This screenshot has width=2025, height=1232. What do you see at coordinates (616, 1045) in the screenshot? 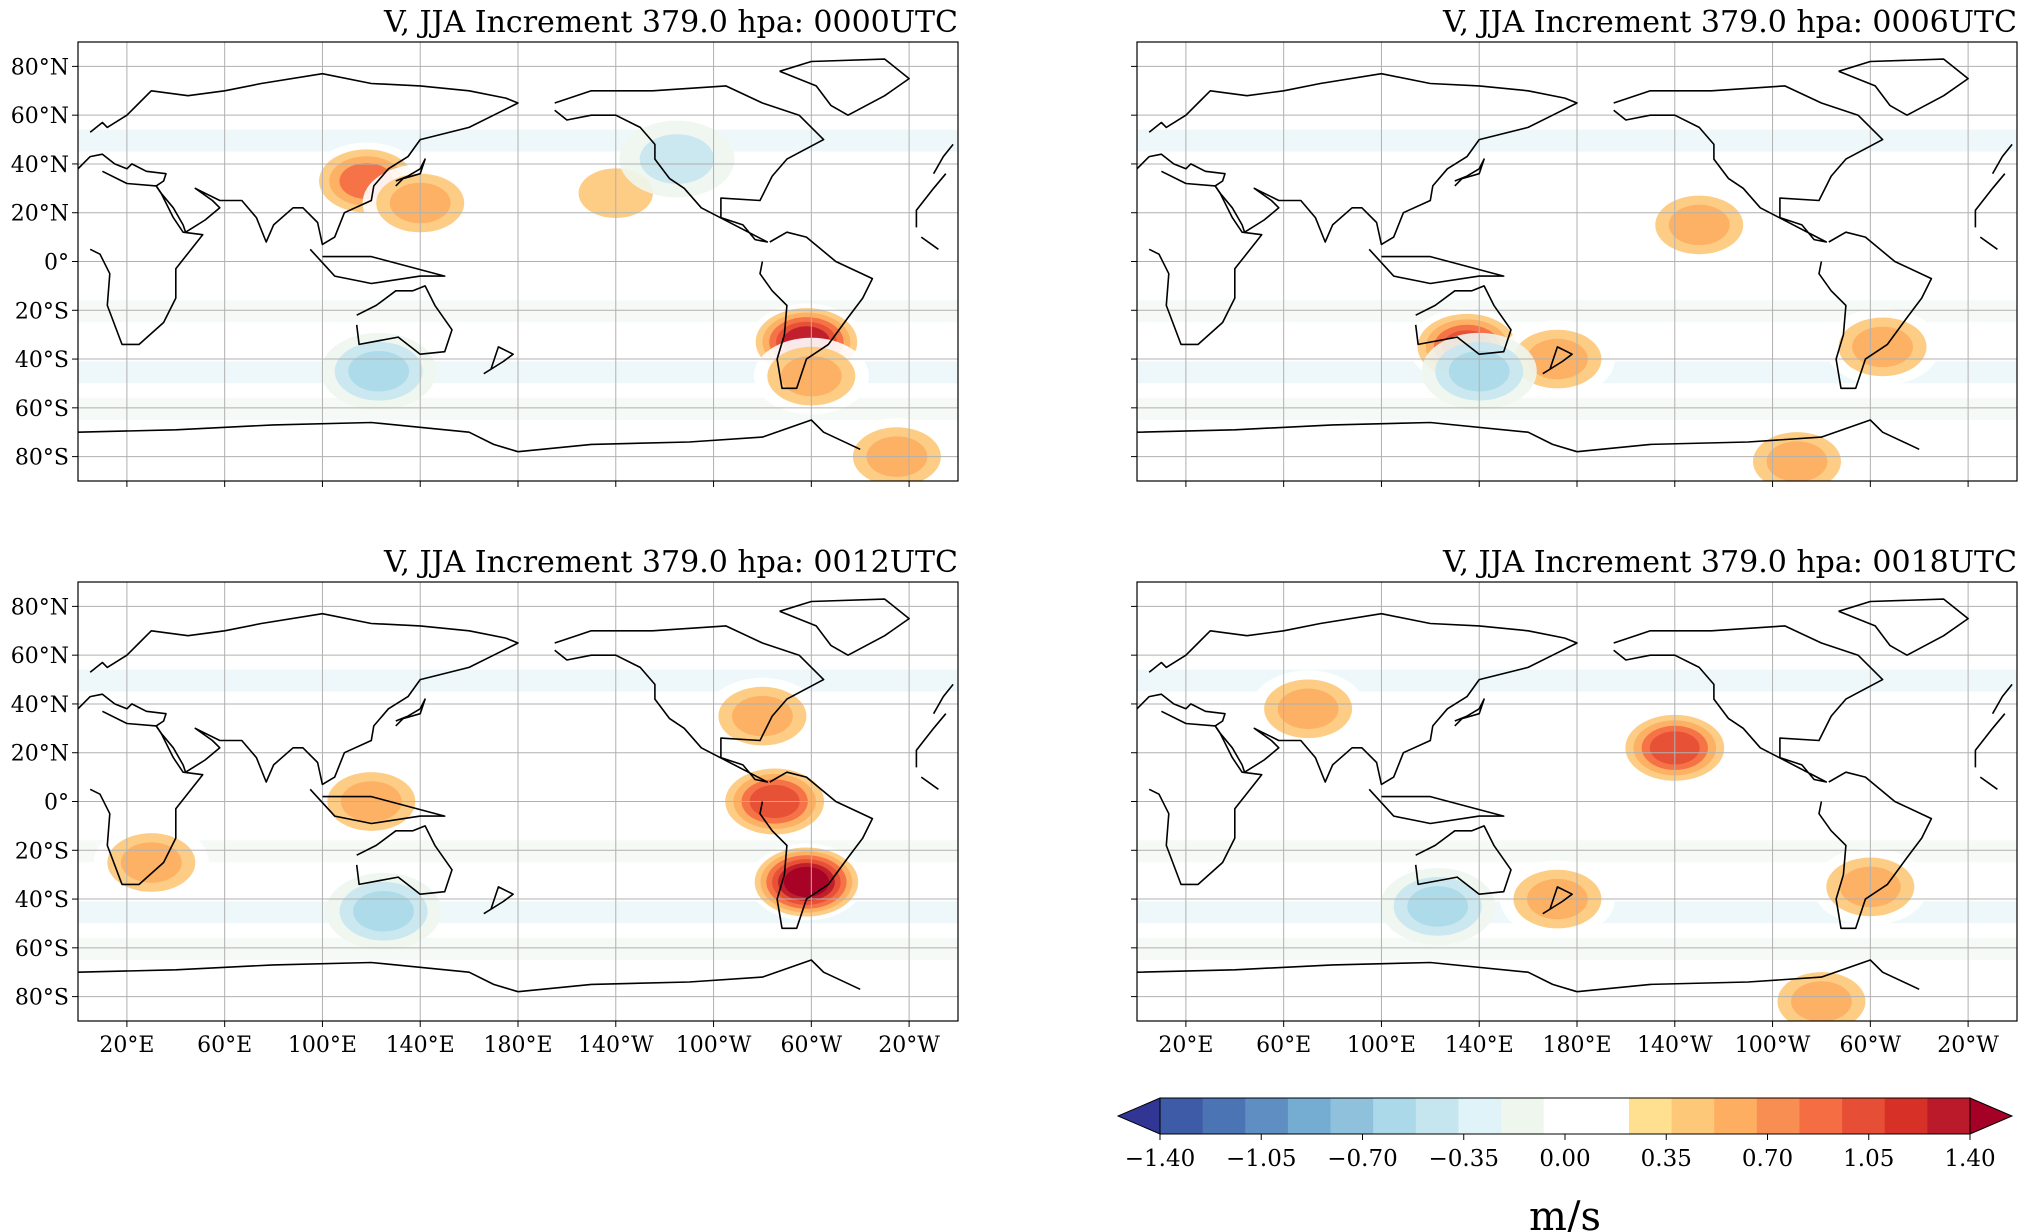
I see `lon-tick-label: 140°W` at bounding box center [616, 1045].